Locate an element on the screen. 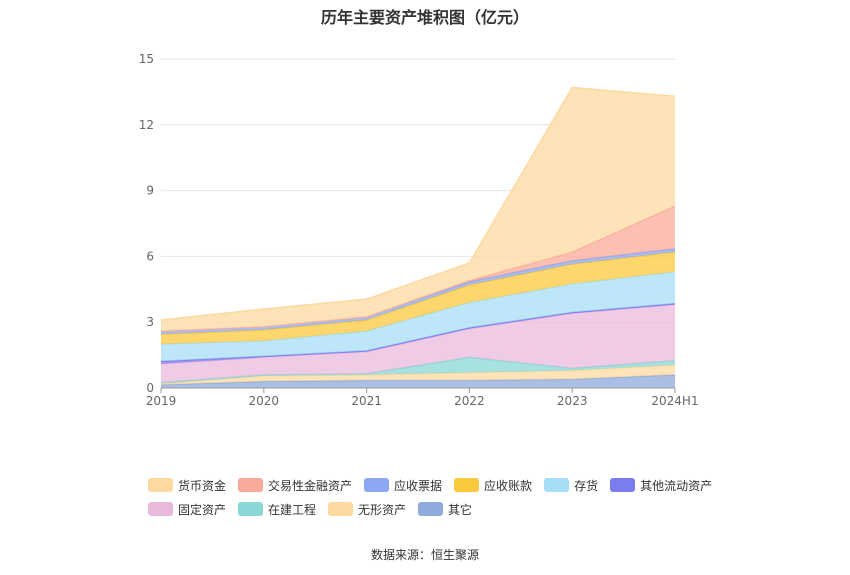 This screenshot has height=575, width=850. legend-label: 货币资金 is located at coordinates (202, 485).